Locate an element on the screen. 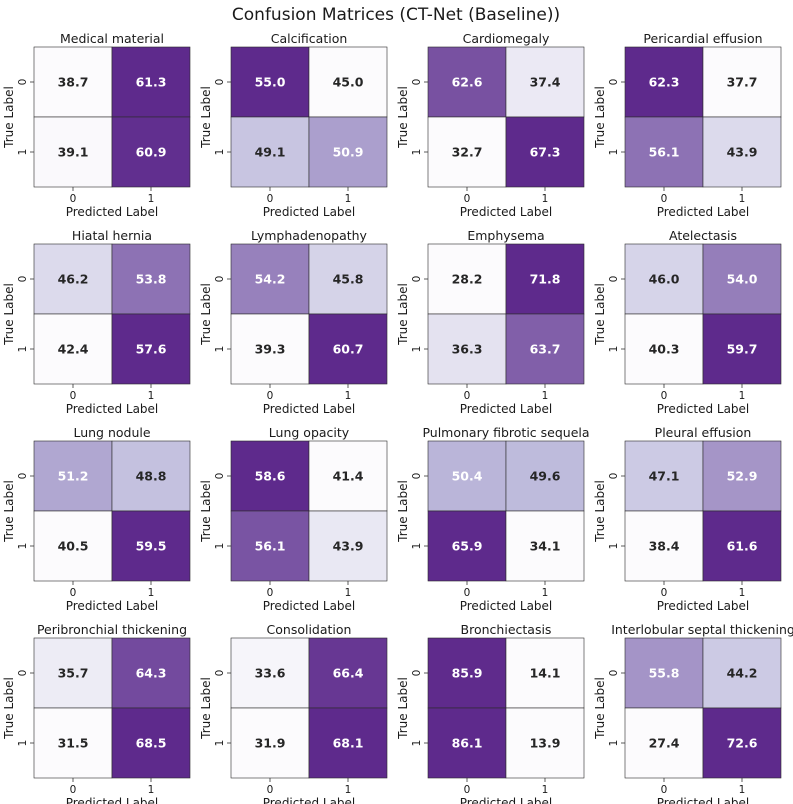 The width and height of the screenshot is (793, 804). cell-value-label: 31.9 is located at coordinates (270, 743).